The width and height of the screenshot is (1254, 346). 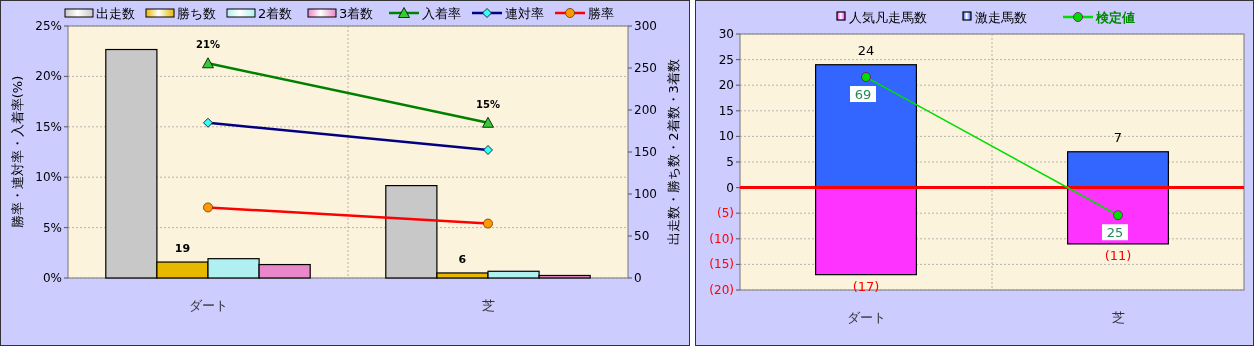 I want to click on y2-tick-label: 150, so click(x=645, y=152).